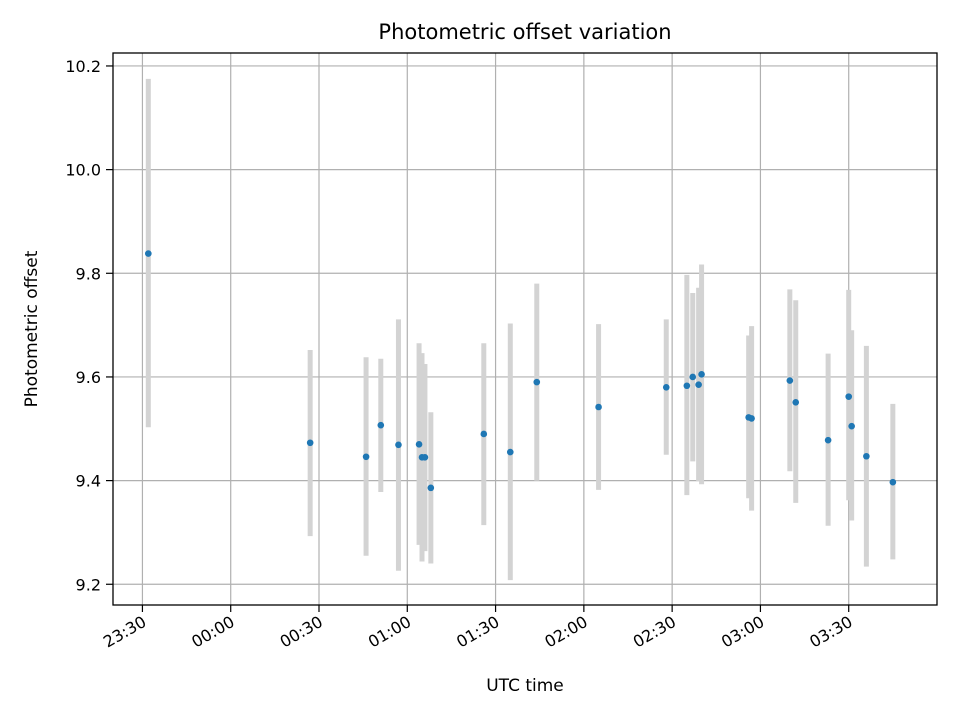 Image resolution: width=960 pixels, height=720 pixels. I want to click on y-tick-label: 9.2, so click(88, 584).